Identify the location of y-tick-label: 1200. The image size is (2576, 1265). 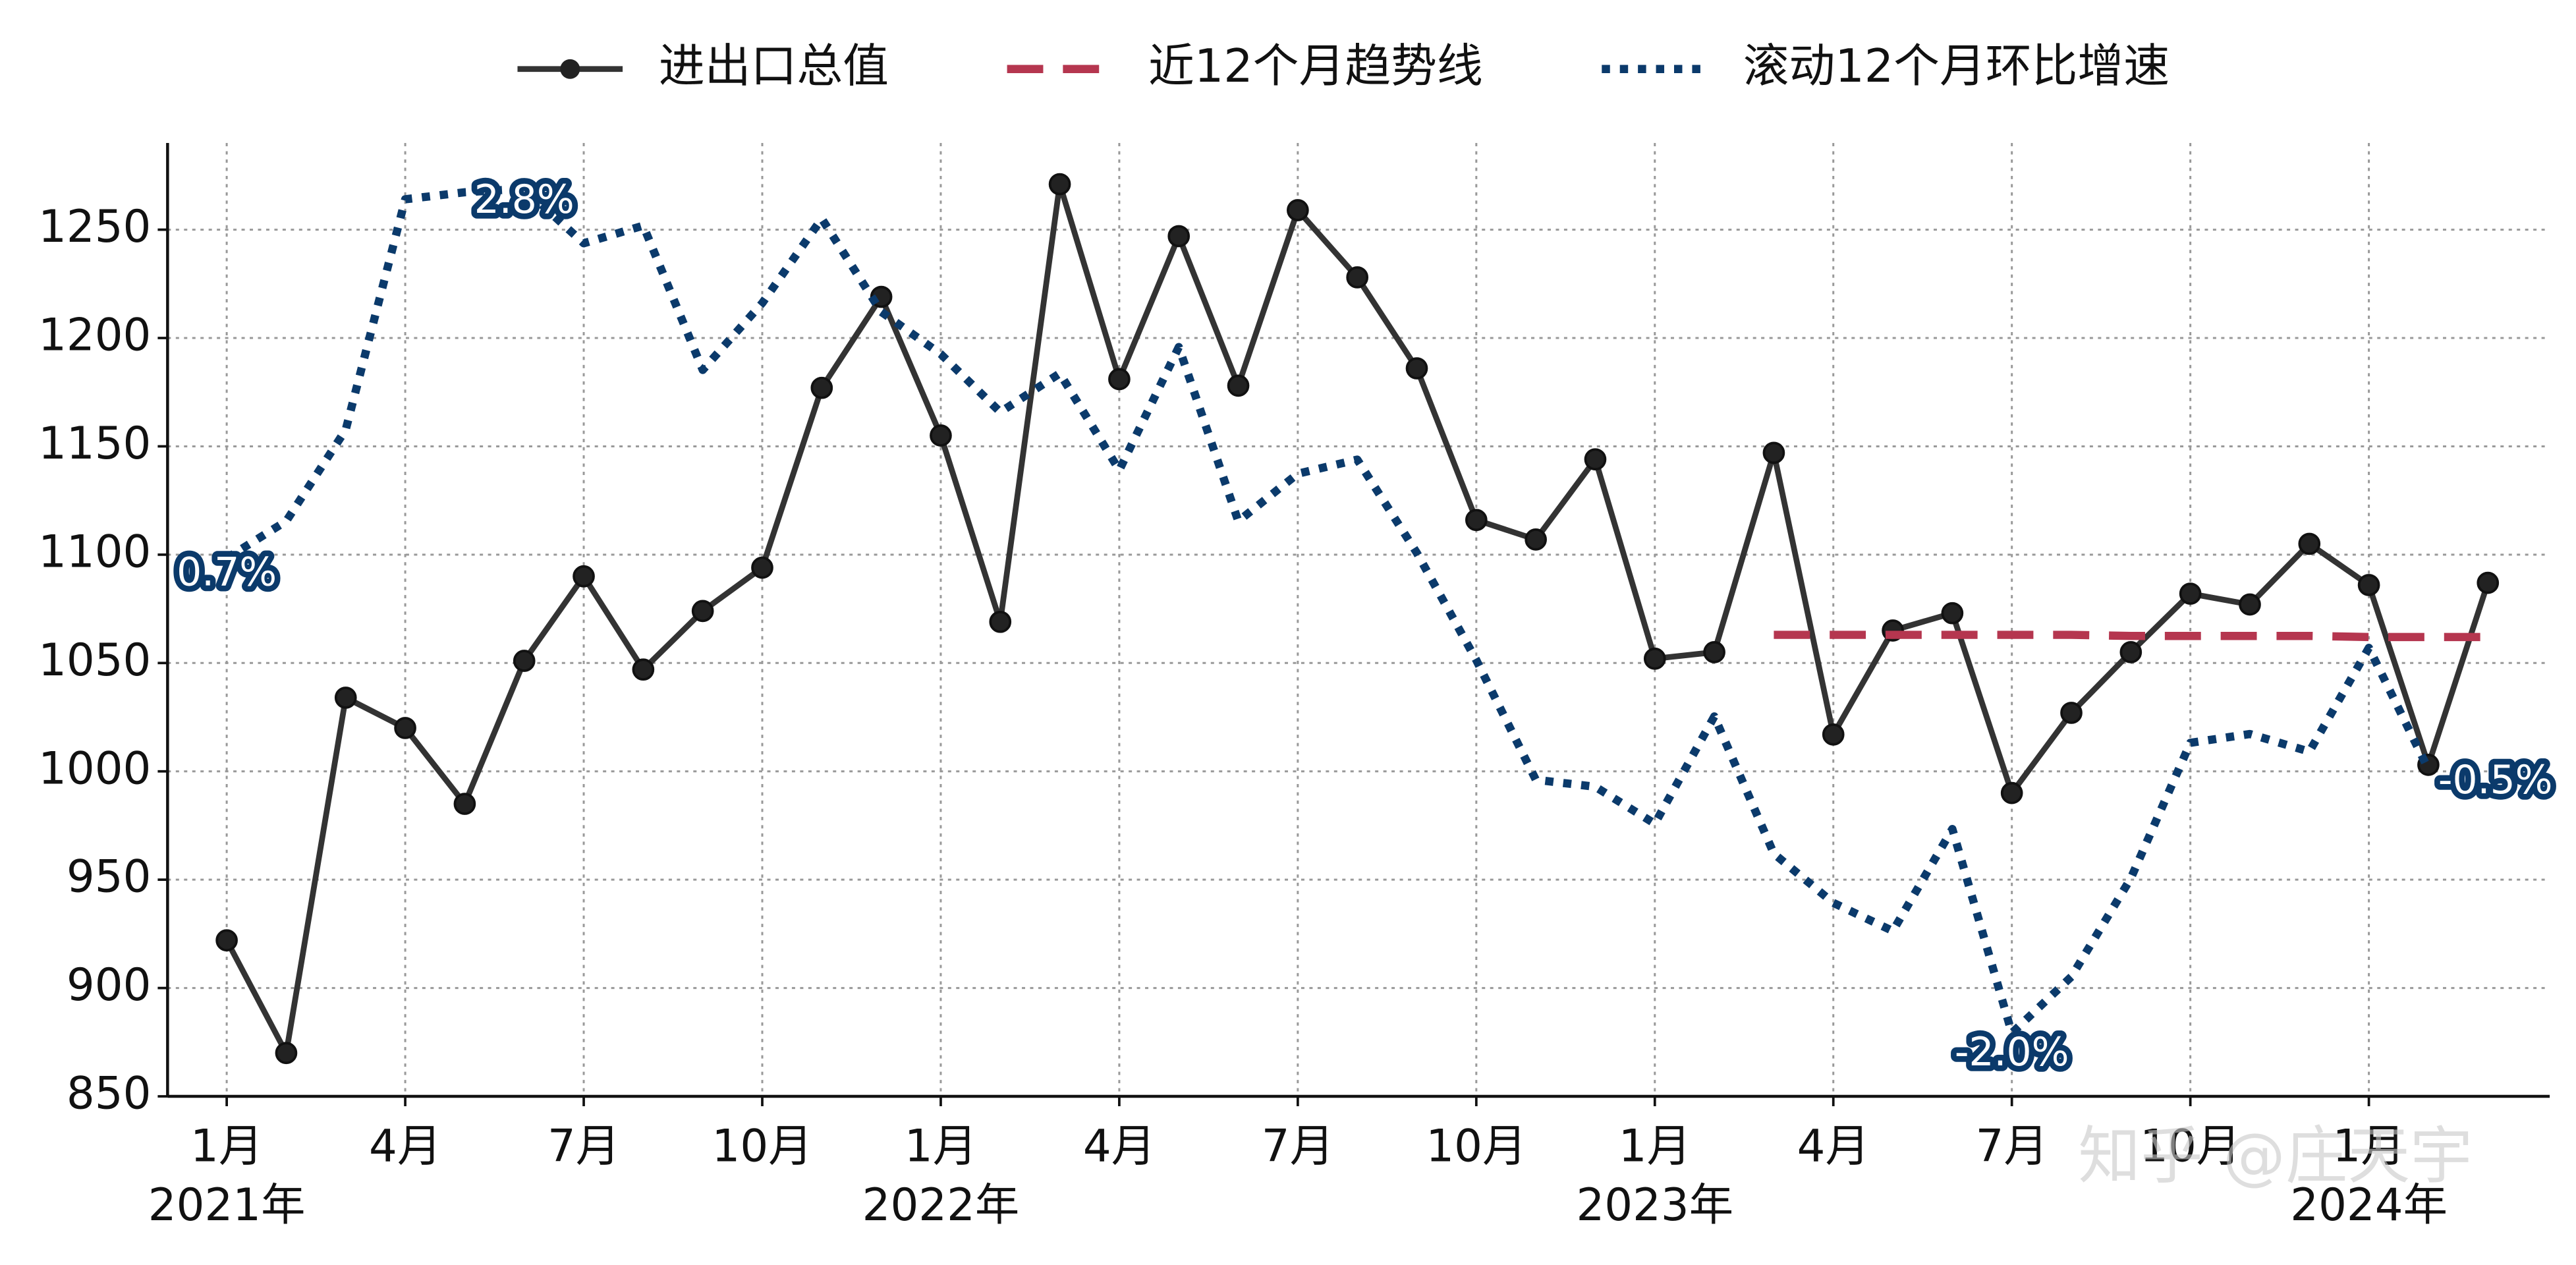
(94, 335).